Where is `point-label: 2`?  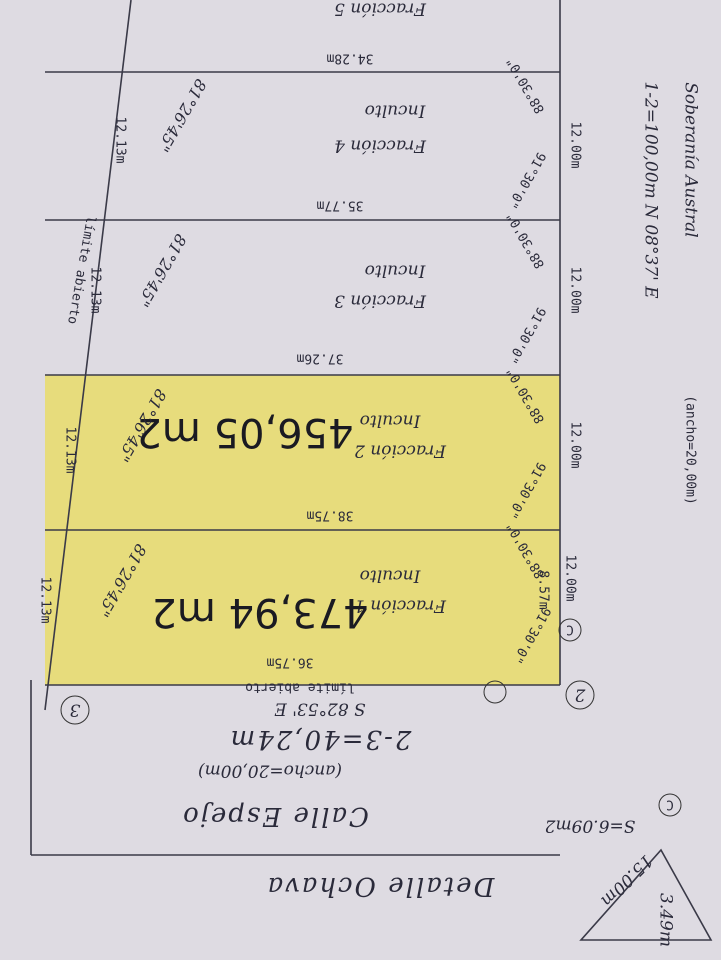 point-label: 2 is located at coordinates (581, 695).